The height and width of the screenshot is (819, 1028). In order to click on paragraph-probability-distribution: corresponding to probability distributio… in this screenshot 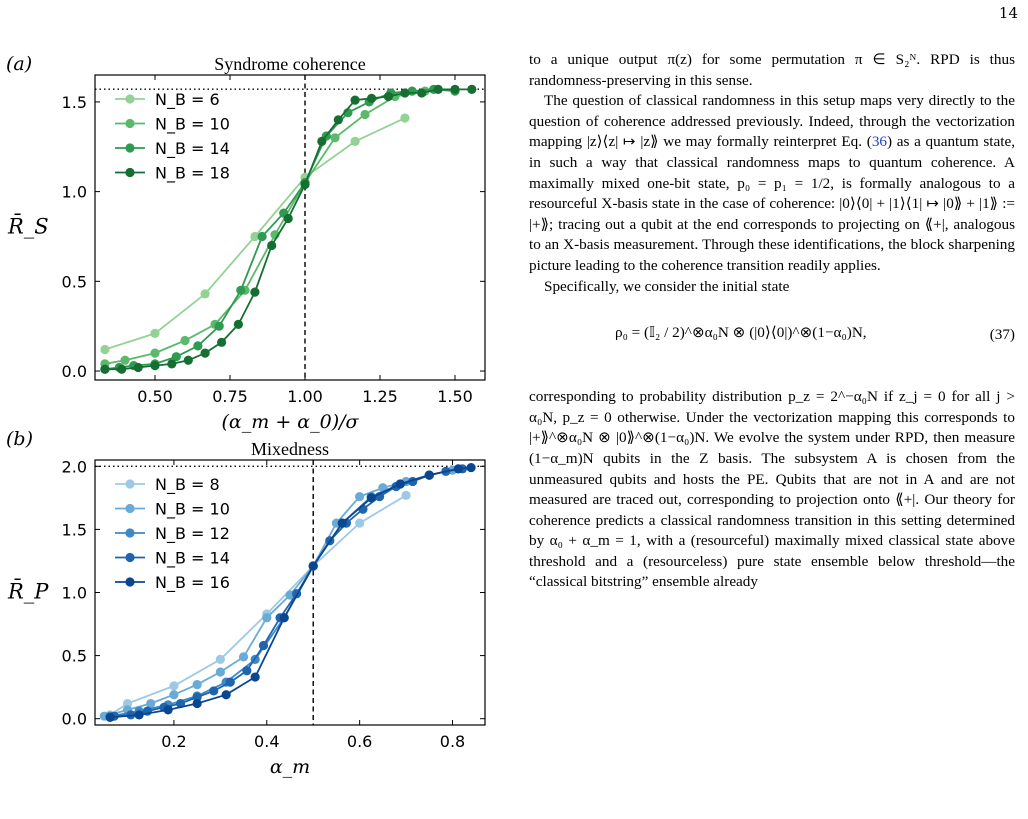, I will do `click(772, 489)`.